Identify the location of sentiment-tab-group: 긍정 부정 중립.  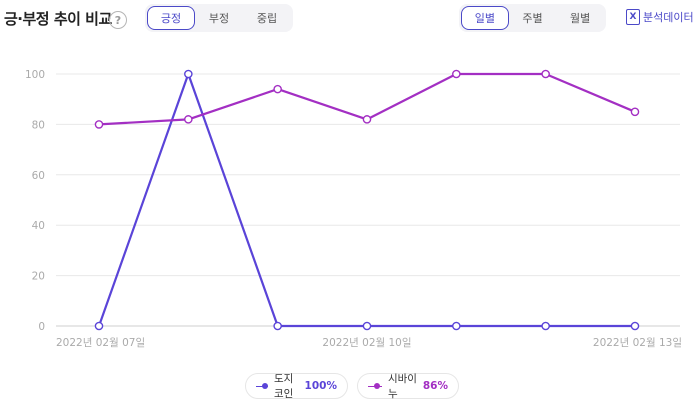
(219, 18).